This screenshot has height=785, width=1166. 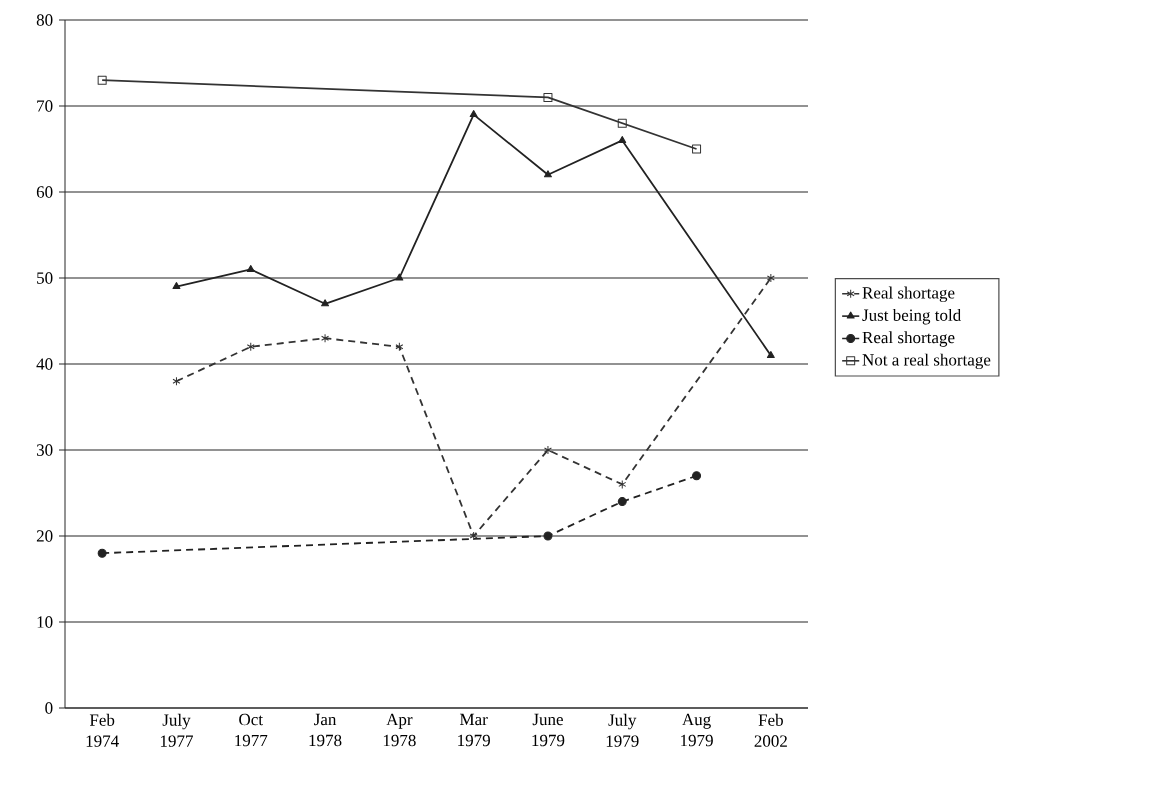 I want to click on legend-label: Not a real shortage, so click(x=926, y=361).